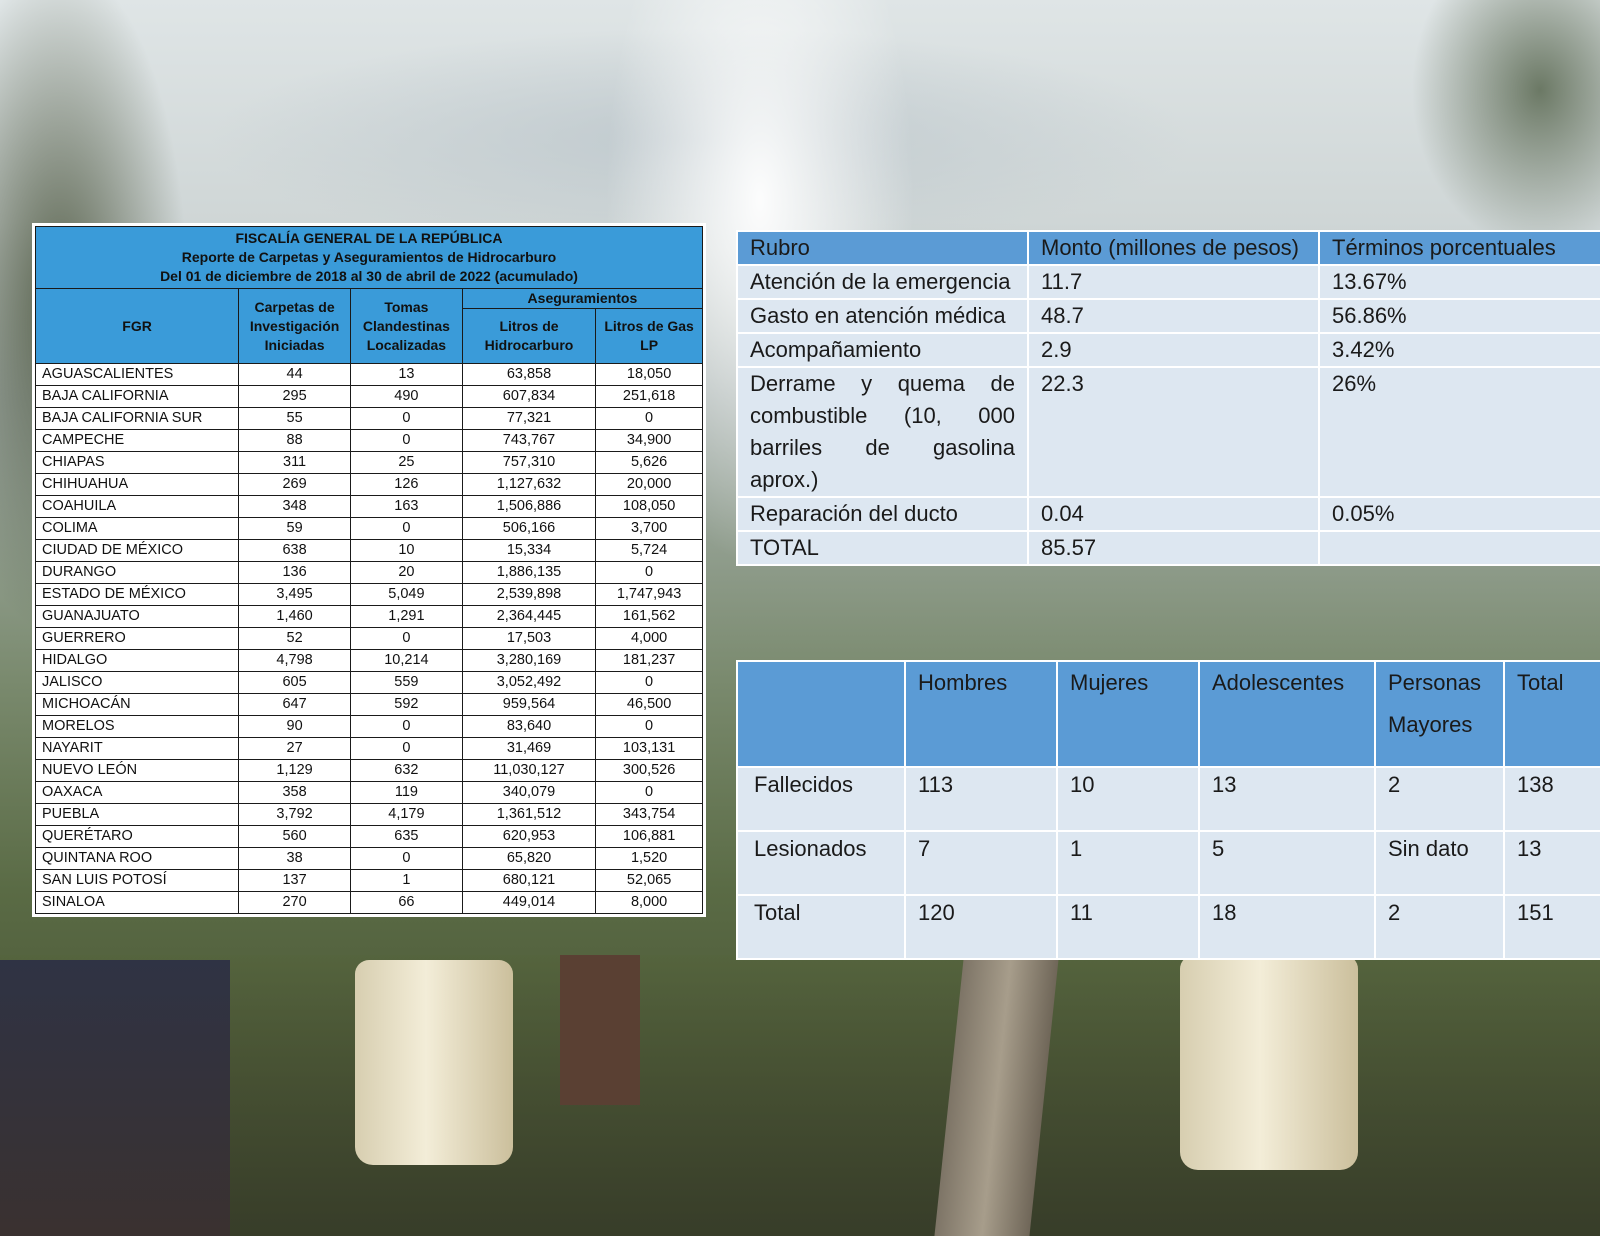  I want to click on carpetas-cell: 59, so click(294, 528).